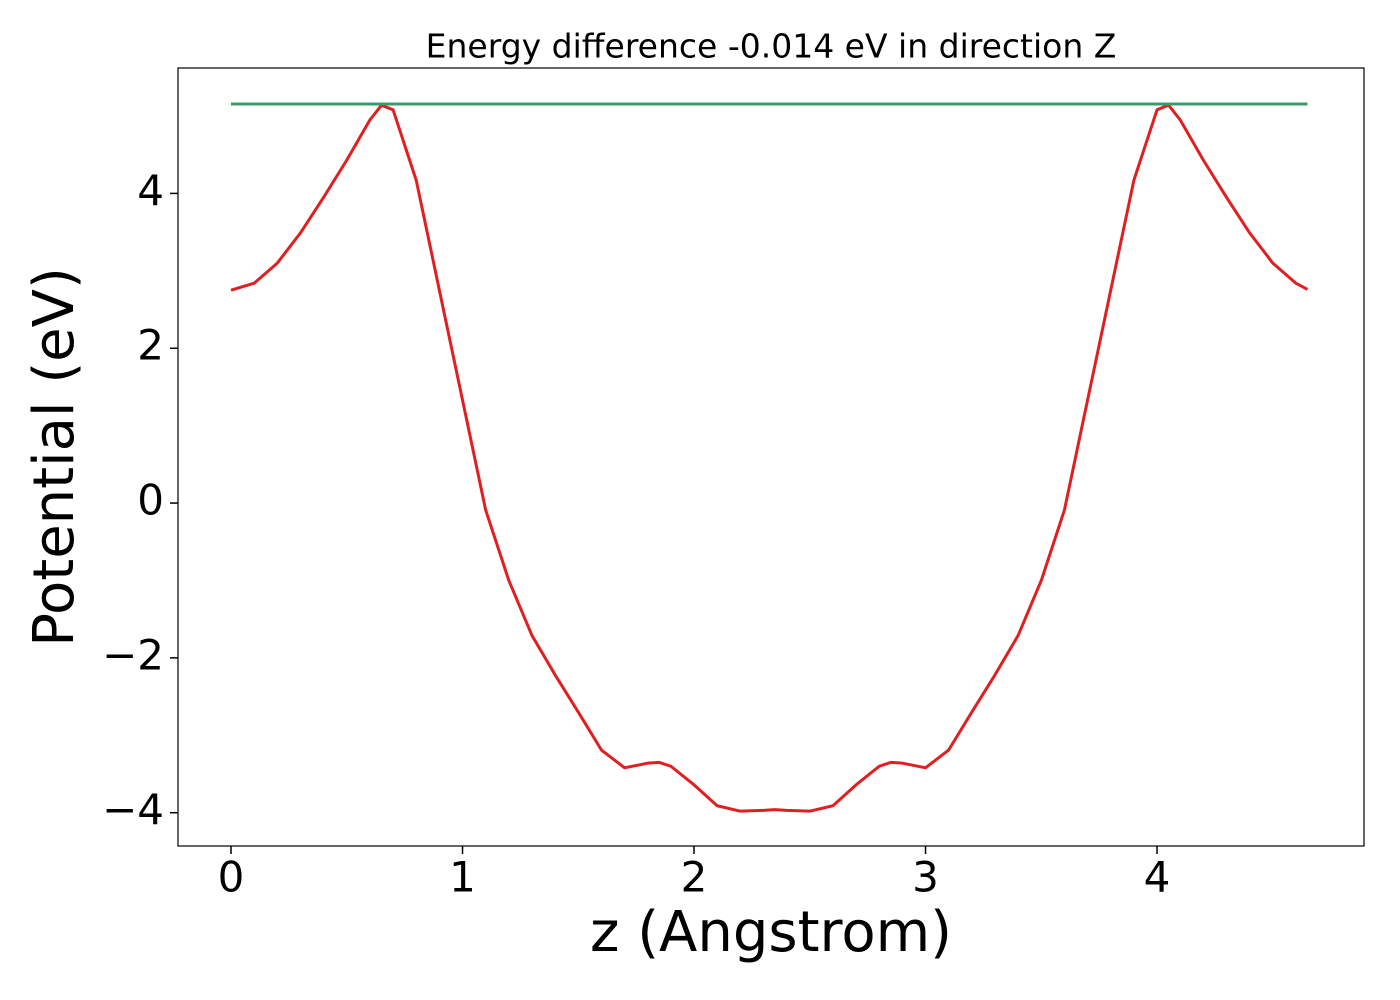  What do you see at coordinates (150, 500) in the screenshot?
I see `y-tick-label: 0` at bounding box center [150, 500].